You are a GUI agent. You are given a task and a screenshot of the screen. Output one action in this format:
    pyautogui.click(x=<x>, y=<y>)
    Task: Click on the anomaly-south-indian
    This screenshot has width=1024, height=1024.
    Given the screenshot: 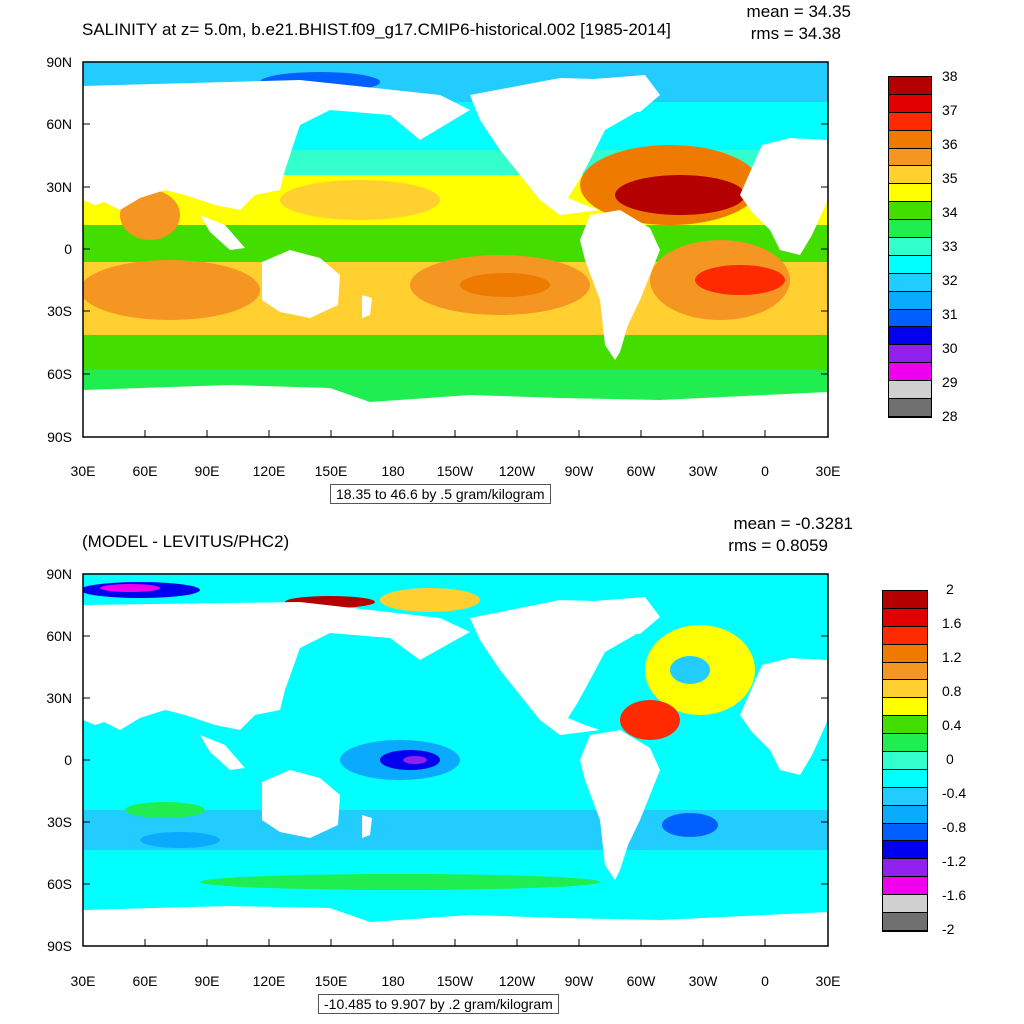 What is the action you would take?
    pyautogui.click(x=180, y=840)
    